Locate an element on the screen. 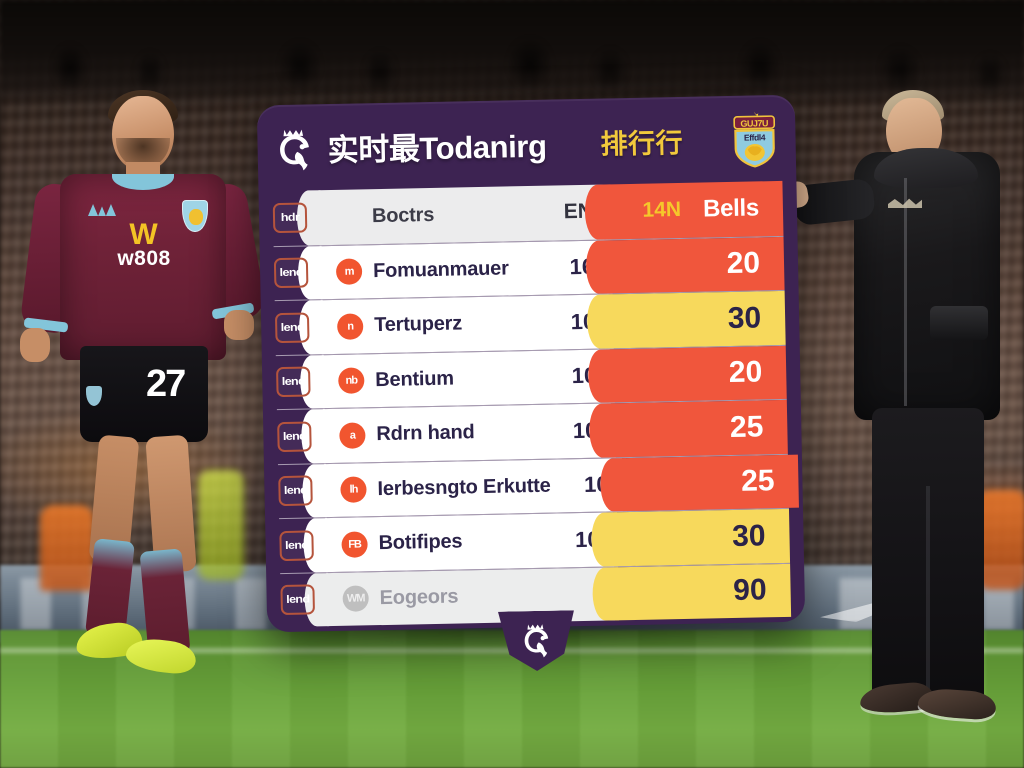 The height and width of the screenshot is (768, 1024). rank-badge-text: hdr is located at coordinates (290, 218).